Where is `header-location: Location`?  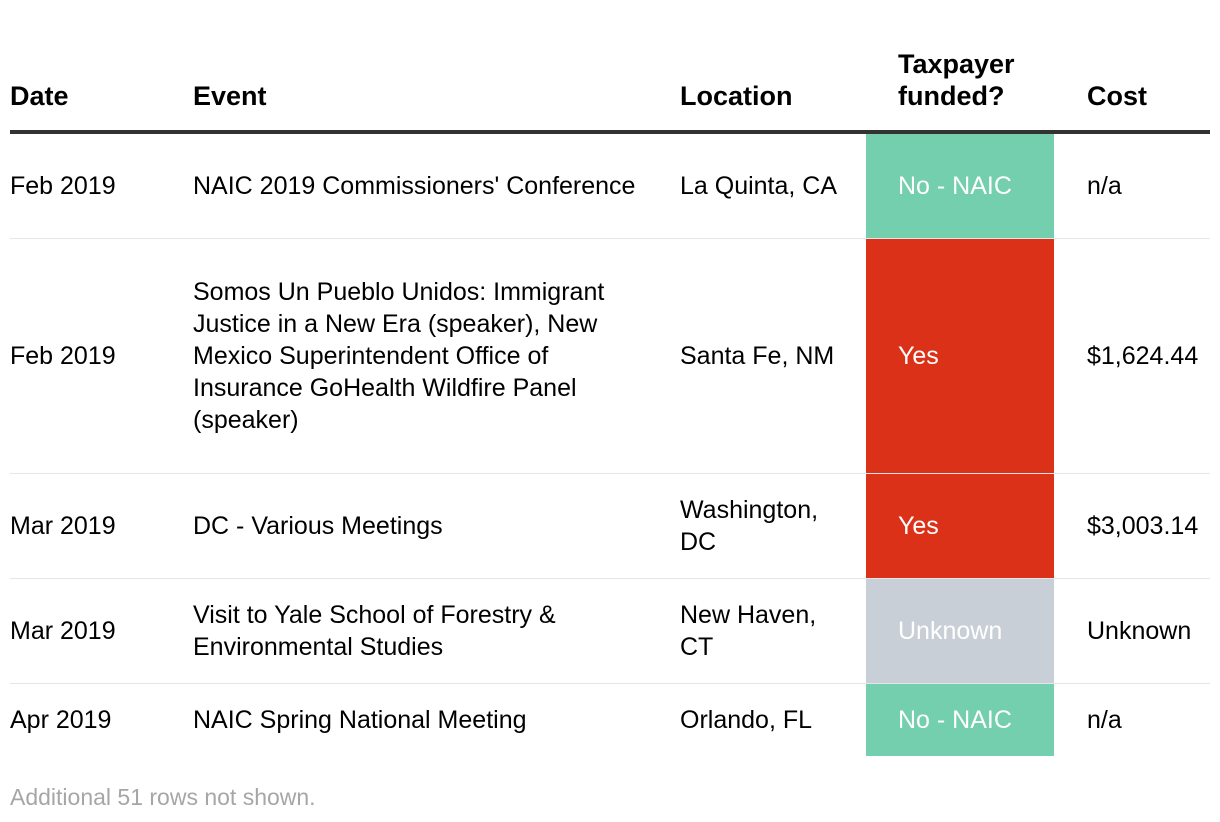
header-location: Location is located at coordinates (773, 91).